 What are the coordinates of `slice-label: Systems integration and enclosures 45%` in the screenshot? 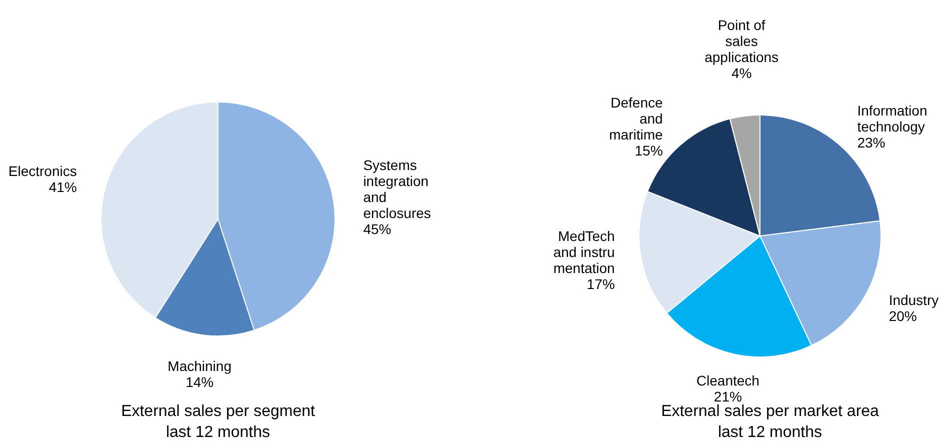 It's located at (397, 197).